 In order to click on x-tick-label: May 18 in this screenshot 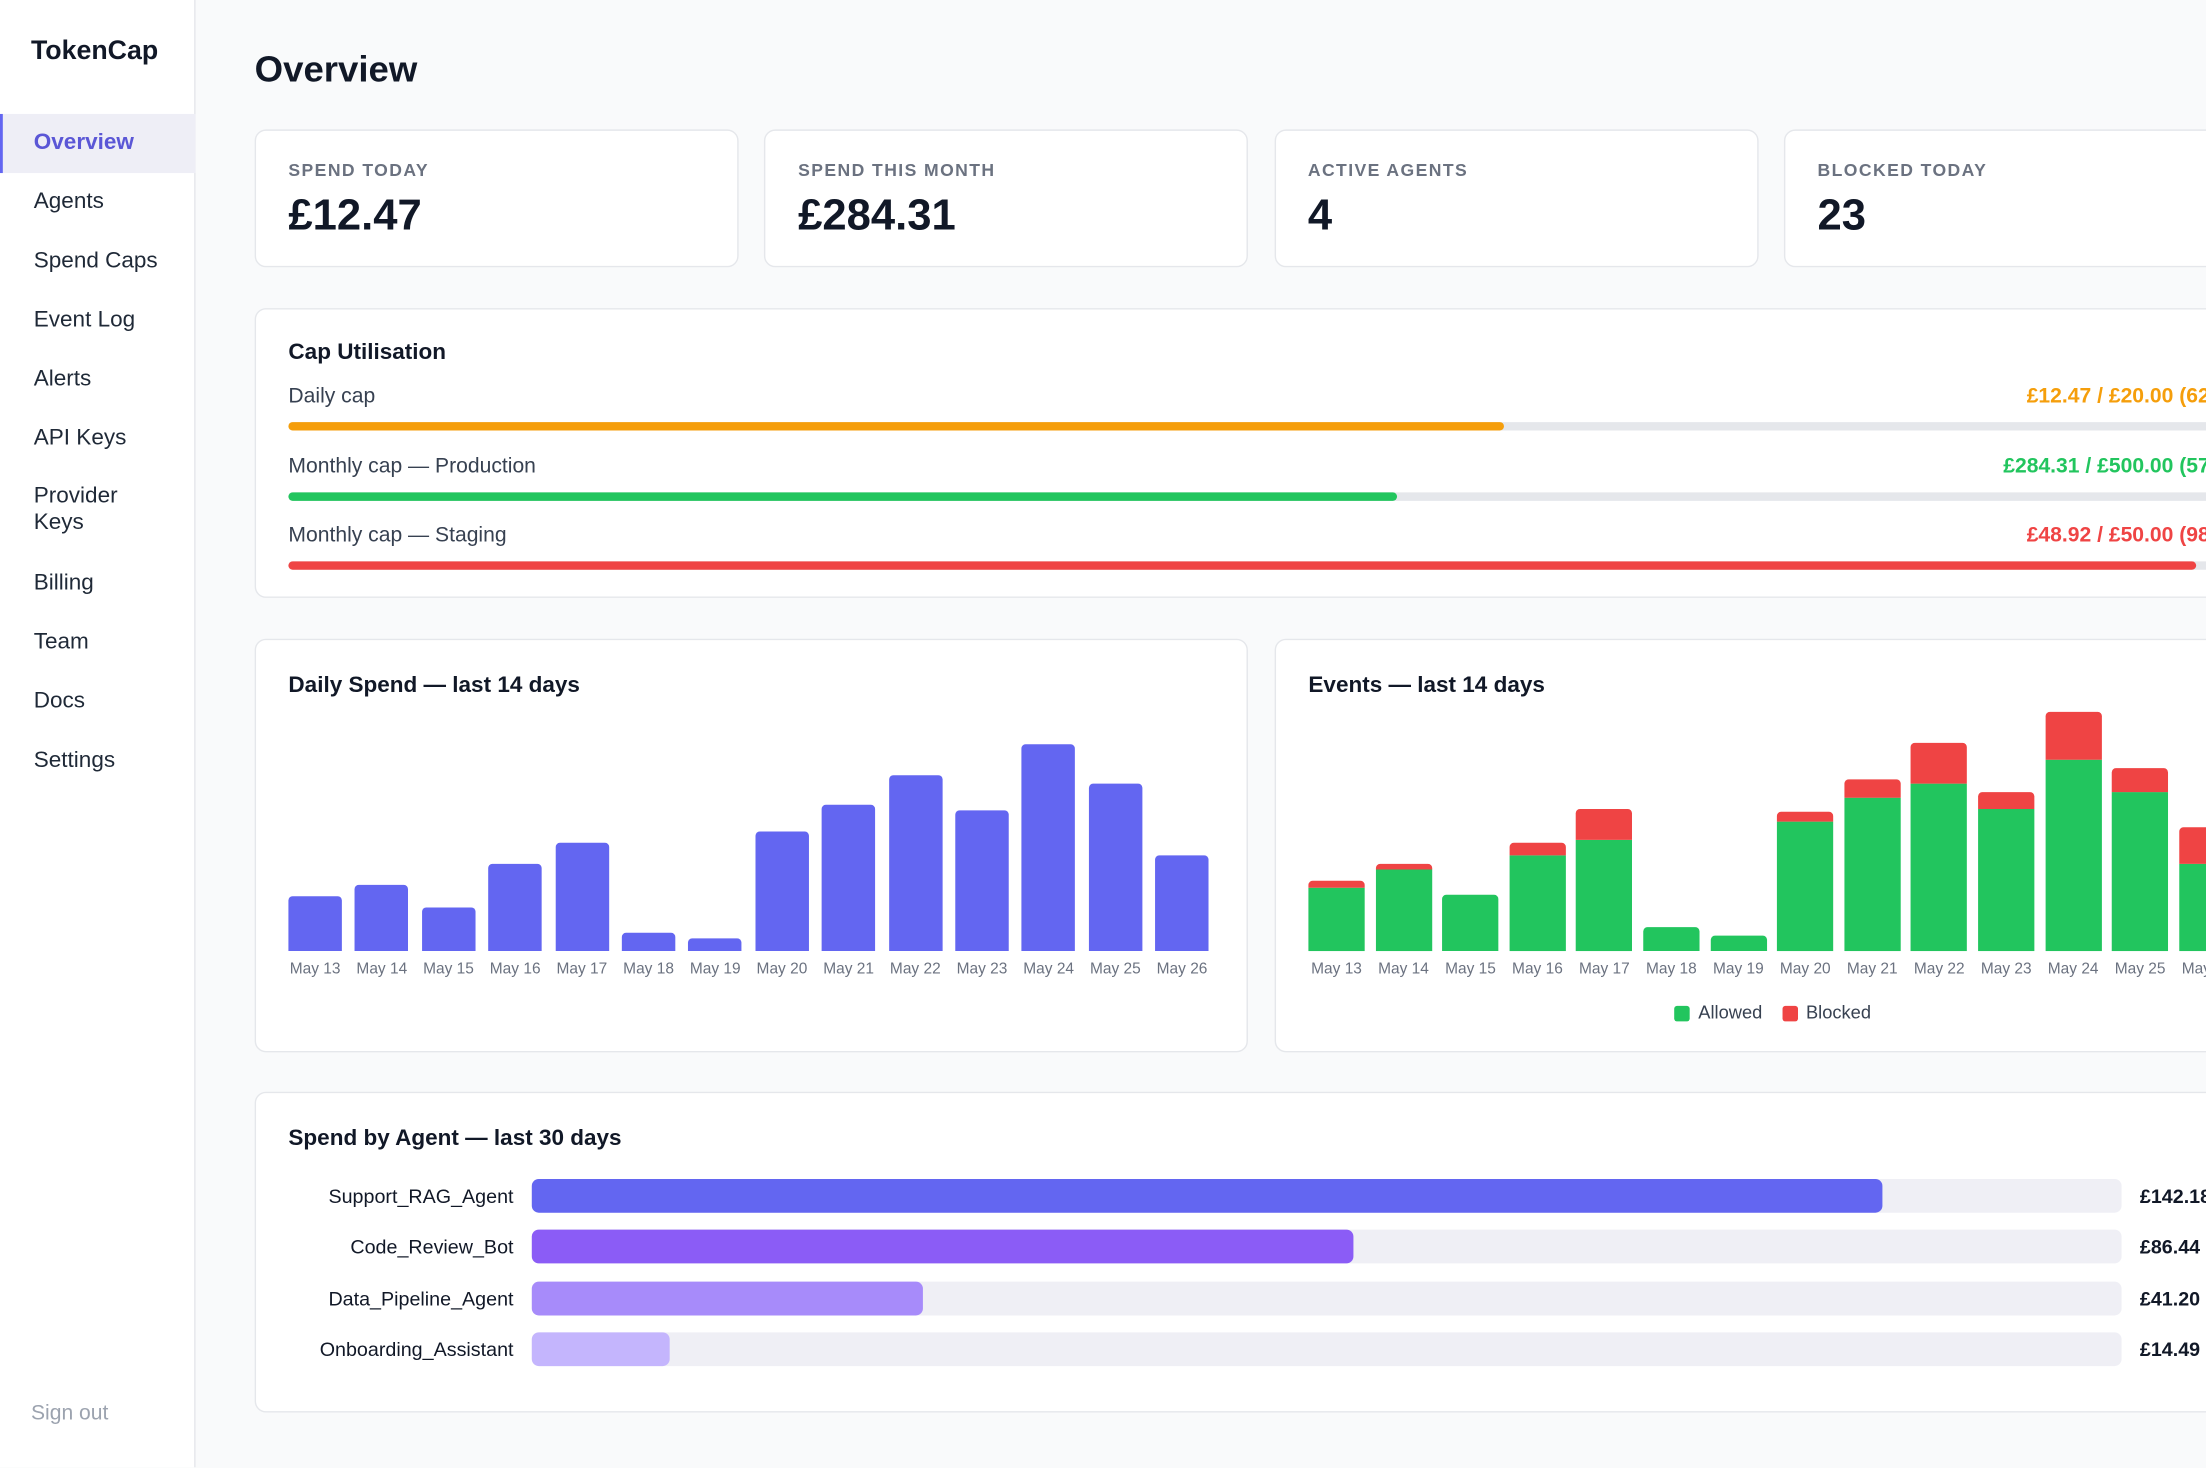, I will do `click(1671, 970)`.